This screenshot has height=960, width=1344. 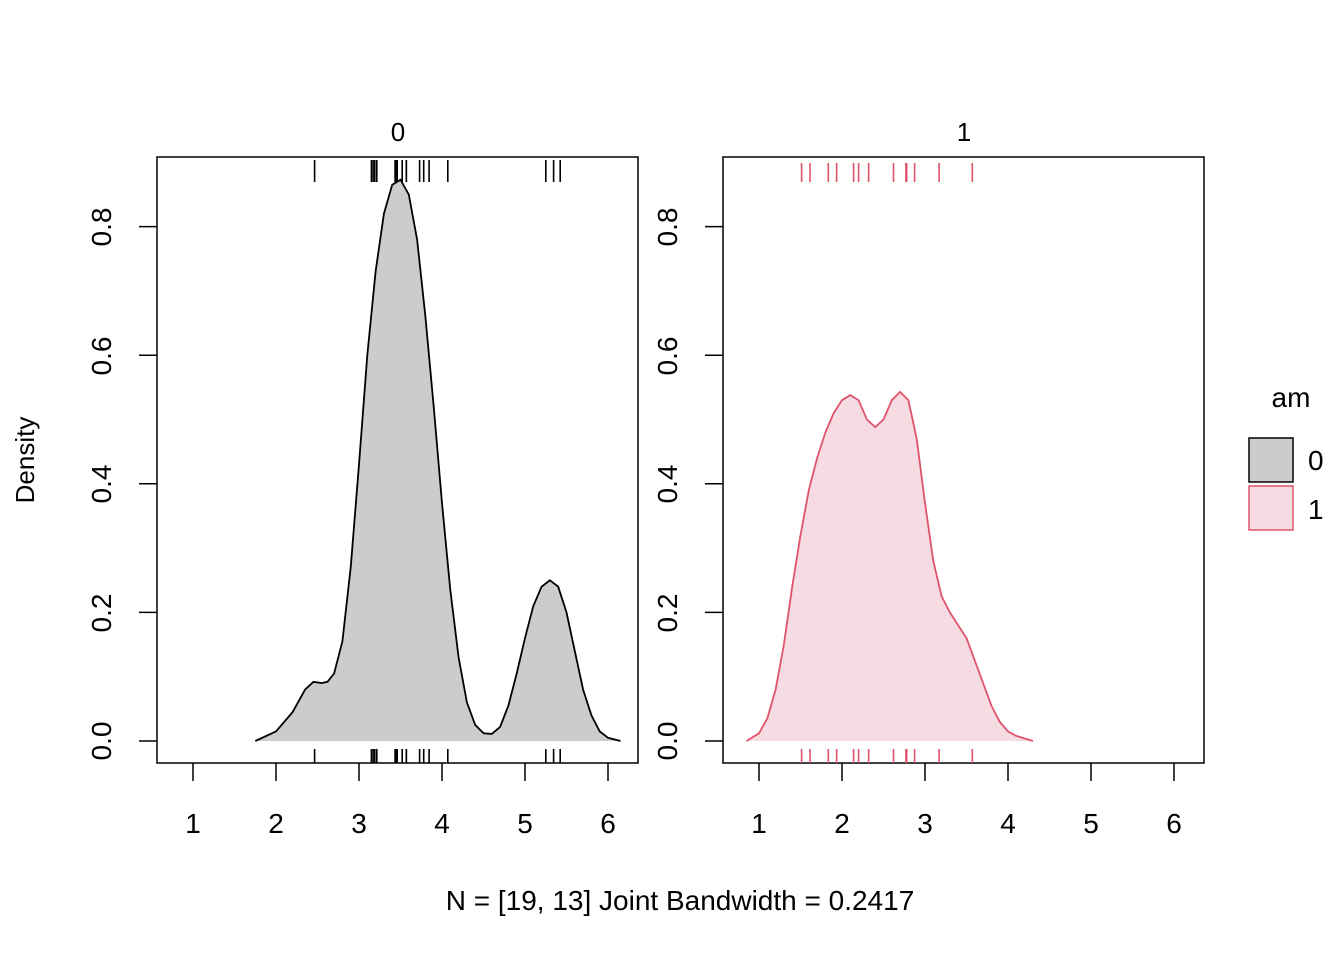 What do you see at coordinates (966, 801) in the screenshot?
I see `x-axis-1: 1 2 3 4 5 6` at bounding box center [966, 801].